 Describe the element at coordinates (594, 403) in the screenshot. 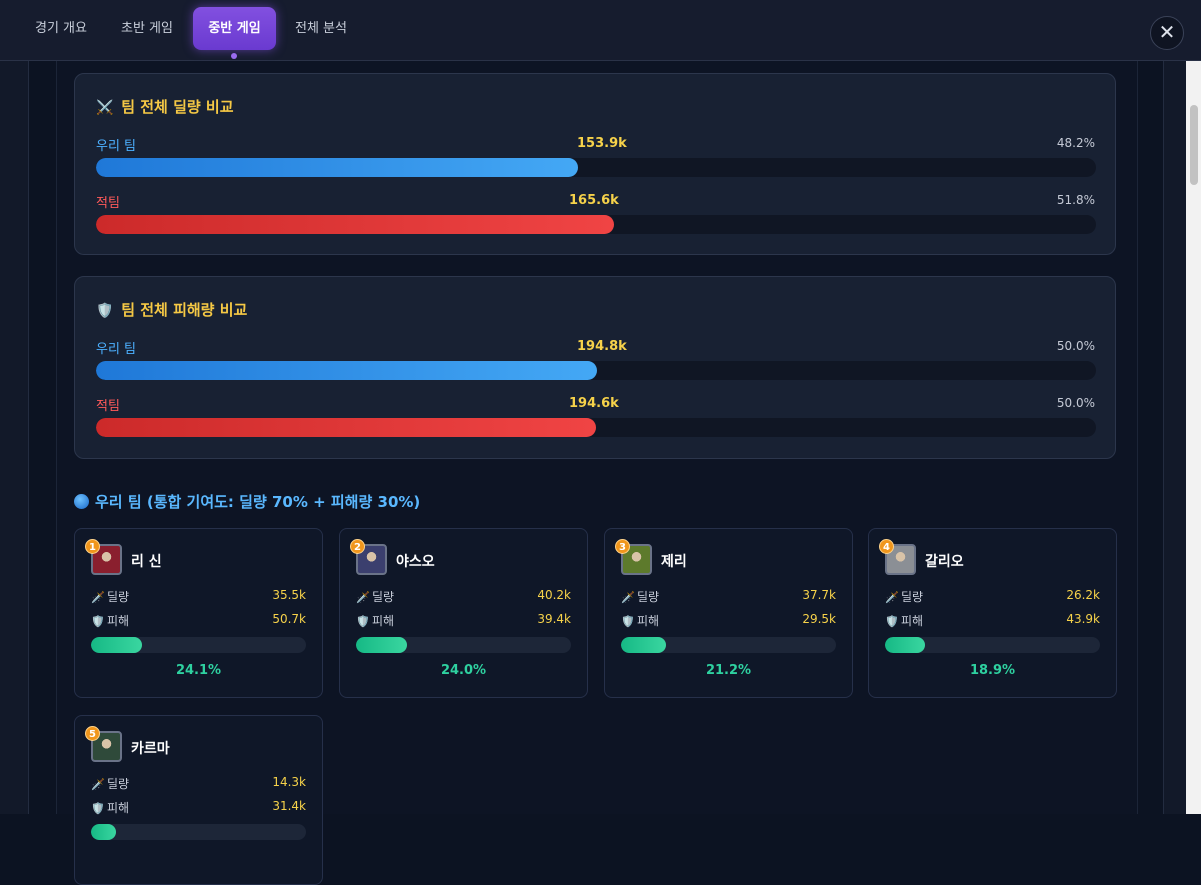

I see `enemy-team-taken-value: 194.6k` at that location.